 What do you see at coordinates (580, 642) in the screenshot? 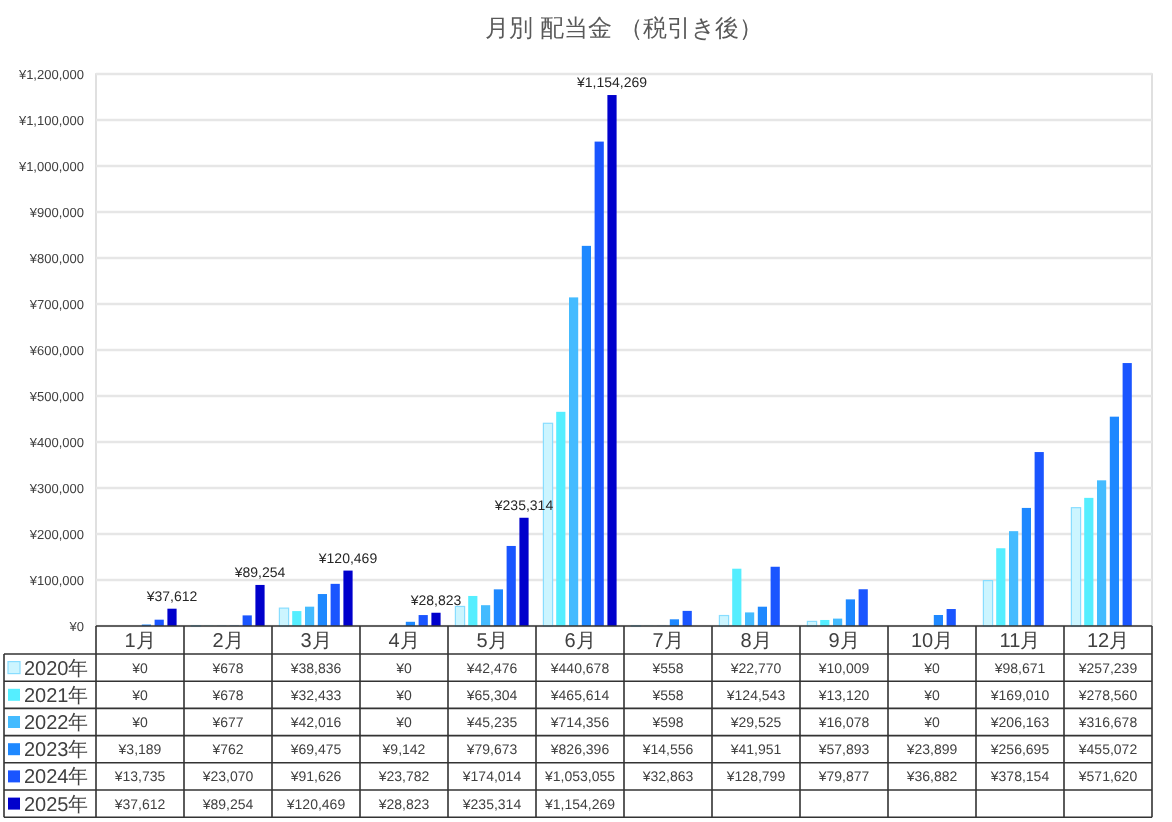
I see `x-tick-label: 6月` at bounding box center [580, 642].